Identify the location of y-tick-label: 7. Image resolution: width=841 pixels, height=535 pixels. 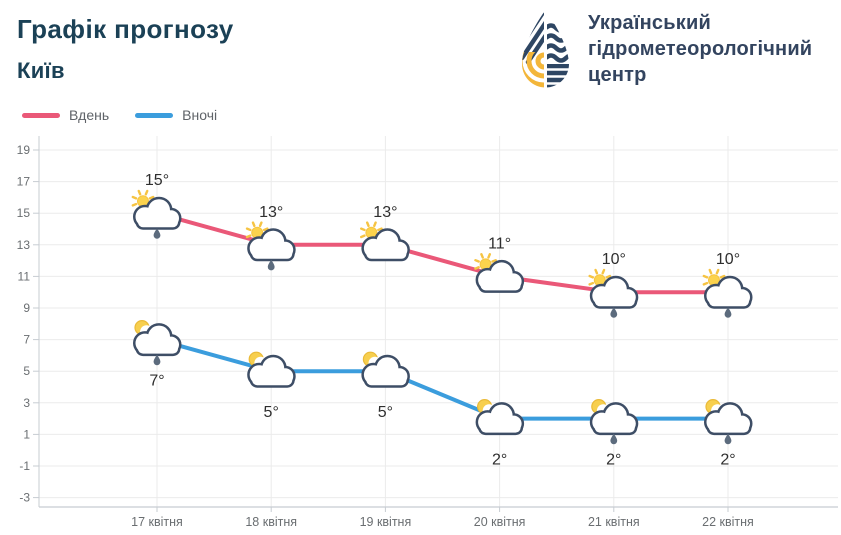
(26, 340).